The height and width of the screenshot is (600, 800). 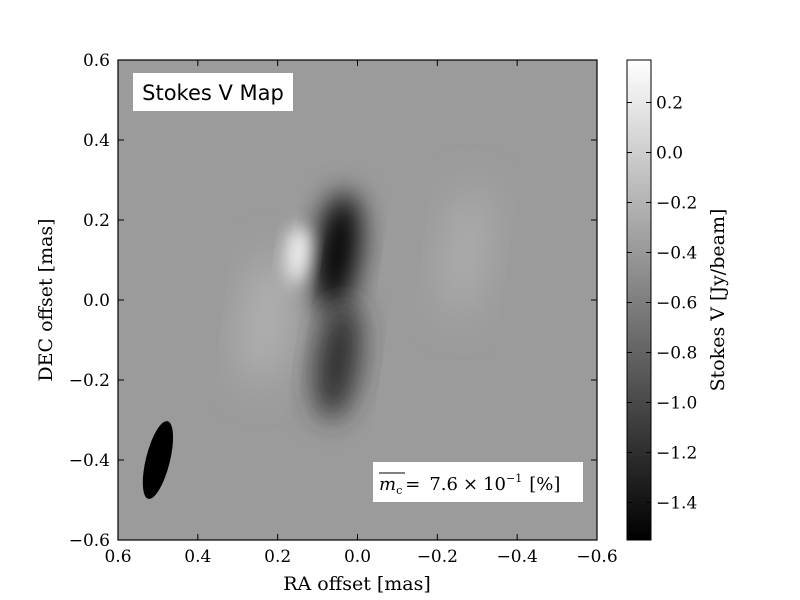 I want to click on y-tick-label: −0.2, so click(x=89, y=381).